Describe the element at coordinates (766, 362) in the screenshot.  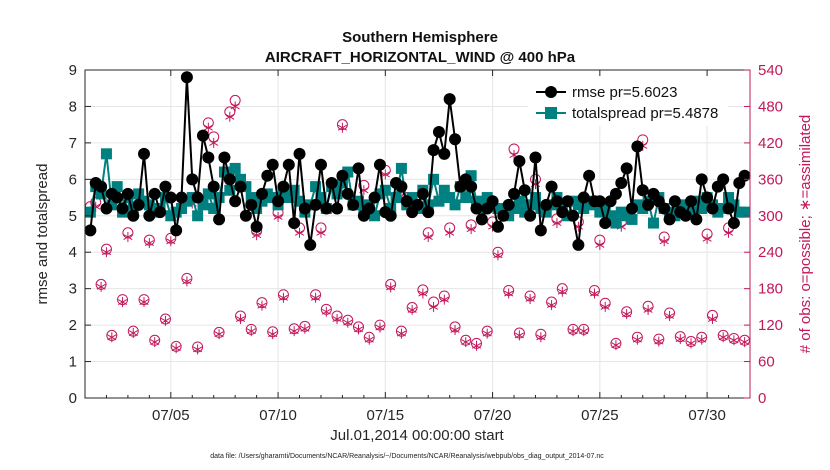
I see `y-right-tick-label: 60` at that location.